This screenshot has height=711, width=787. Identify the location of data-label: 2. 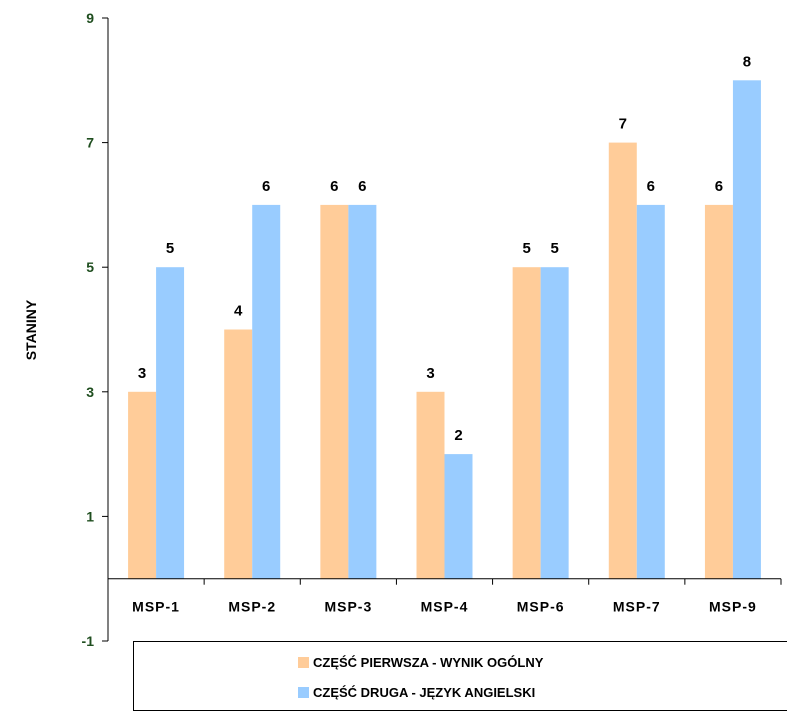
(458, 435).